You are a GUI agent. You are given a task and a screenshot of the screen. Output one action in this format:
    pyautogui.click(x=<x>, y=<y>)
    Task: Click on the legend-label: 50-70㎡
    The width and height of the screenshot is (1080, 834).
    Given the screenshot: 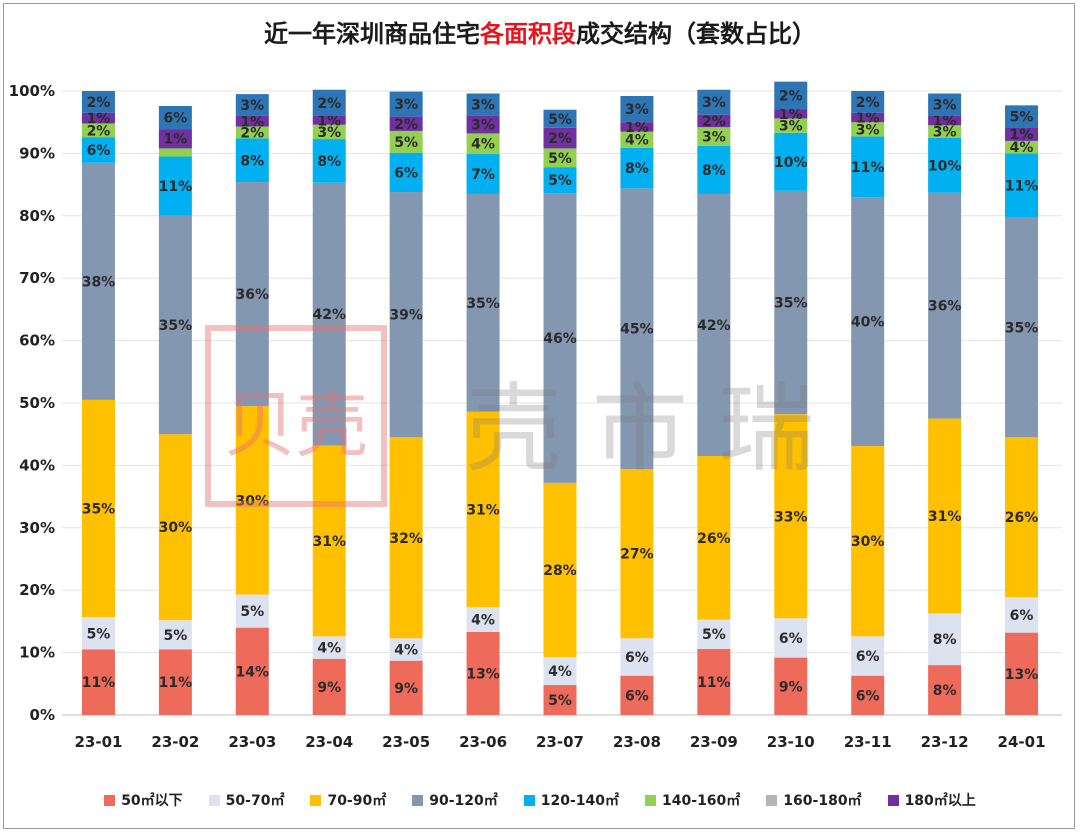 What is the action you would take?
    pyautogui.click(x=255, y=801)
    